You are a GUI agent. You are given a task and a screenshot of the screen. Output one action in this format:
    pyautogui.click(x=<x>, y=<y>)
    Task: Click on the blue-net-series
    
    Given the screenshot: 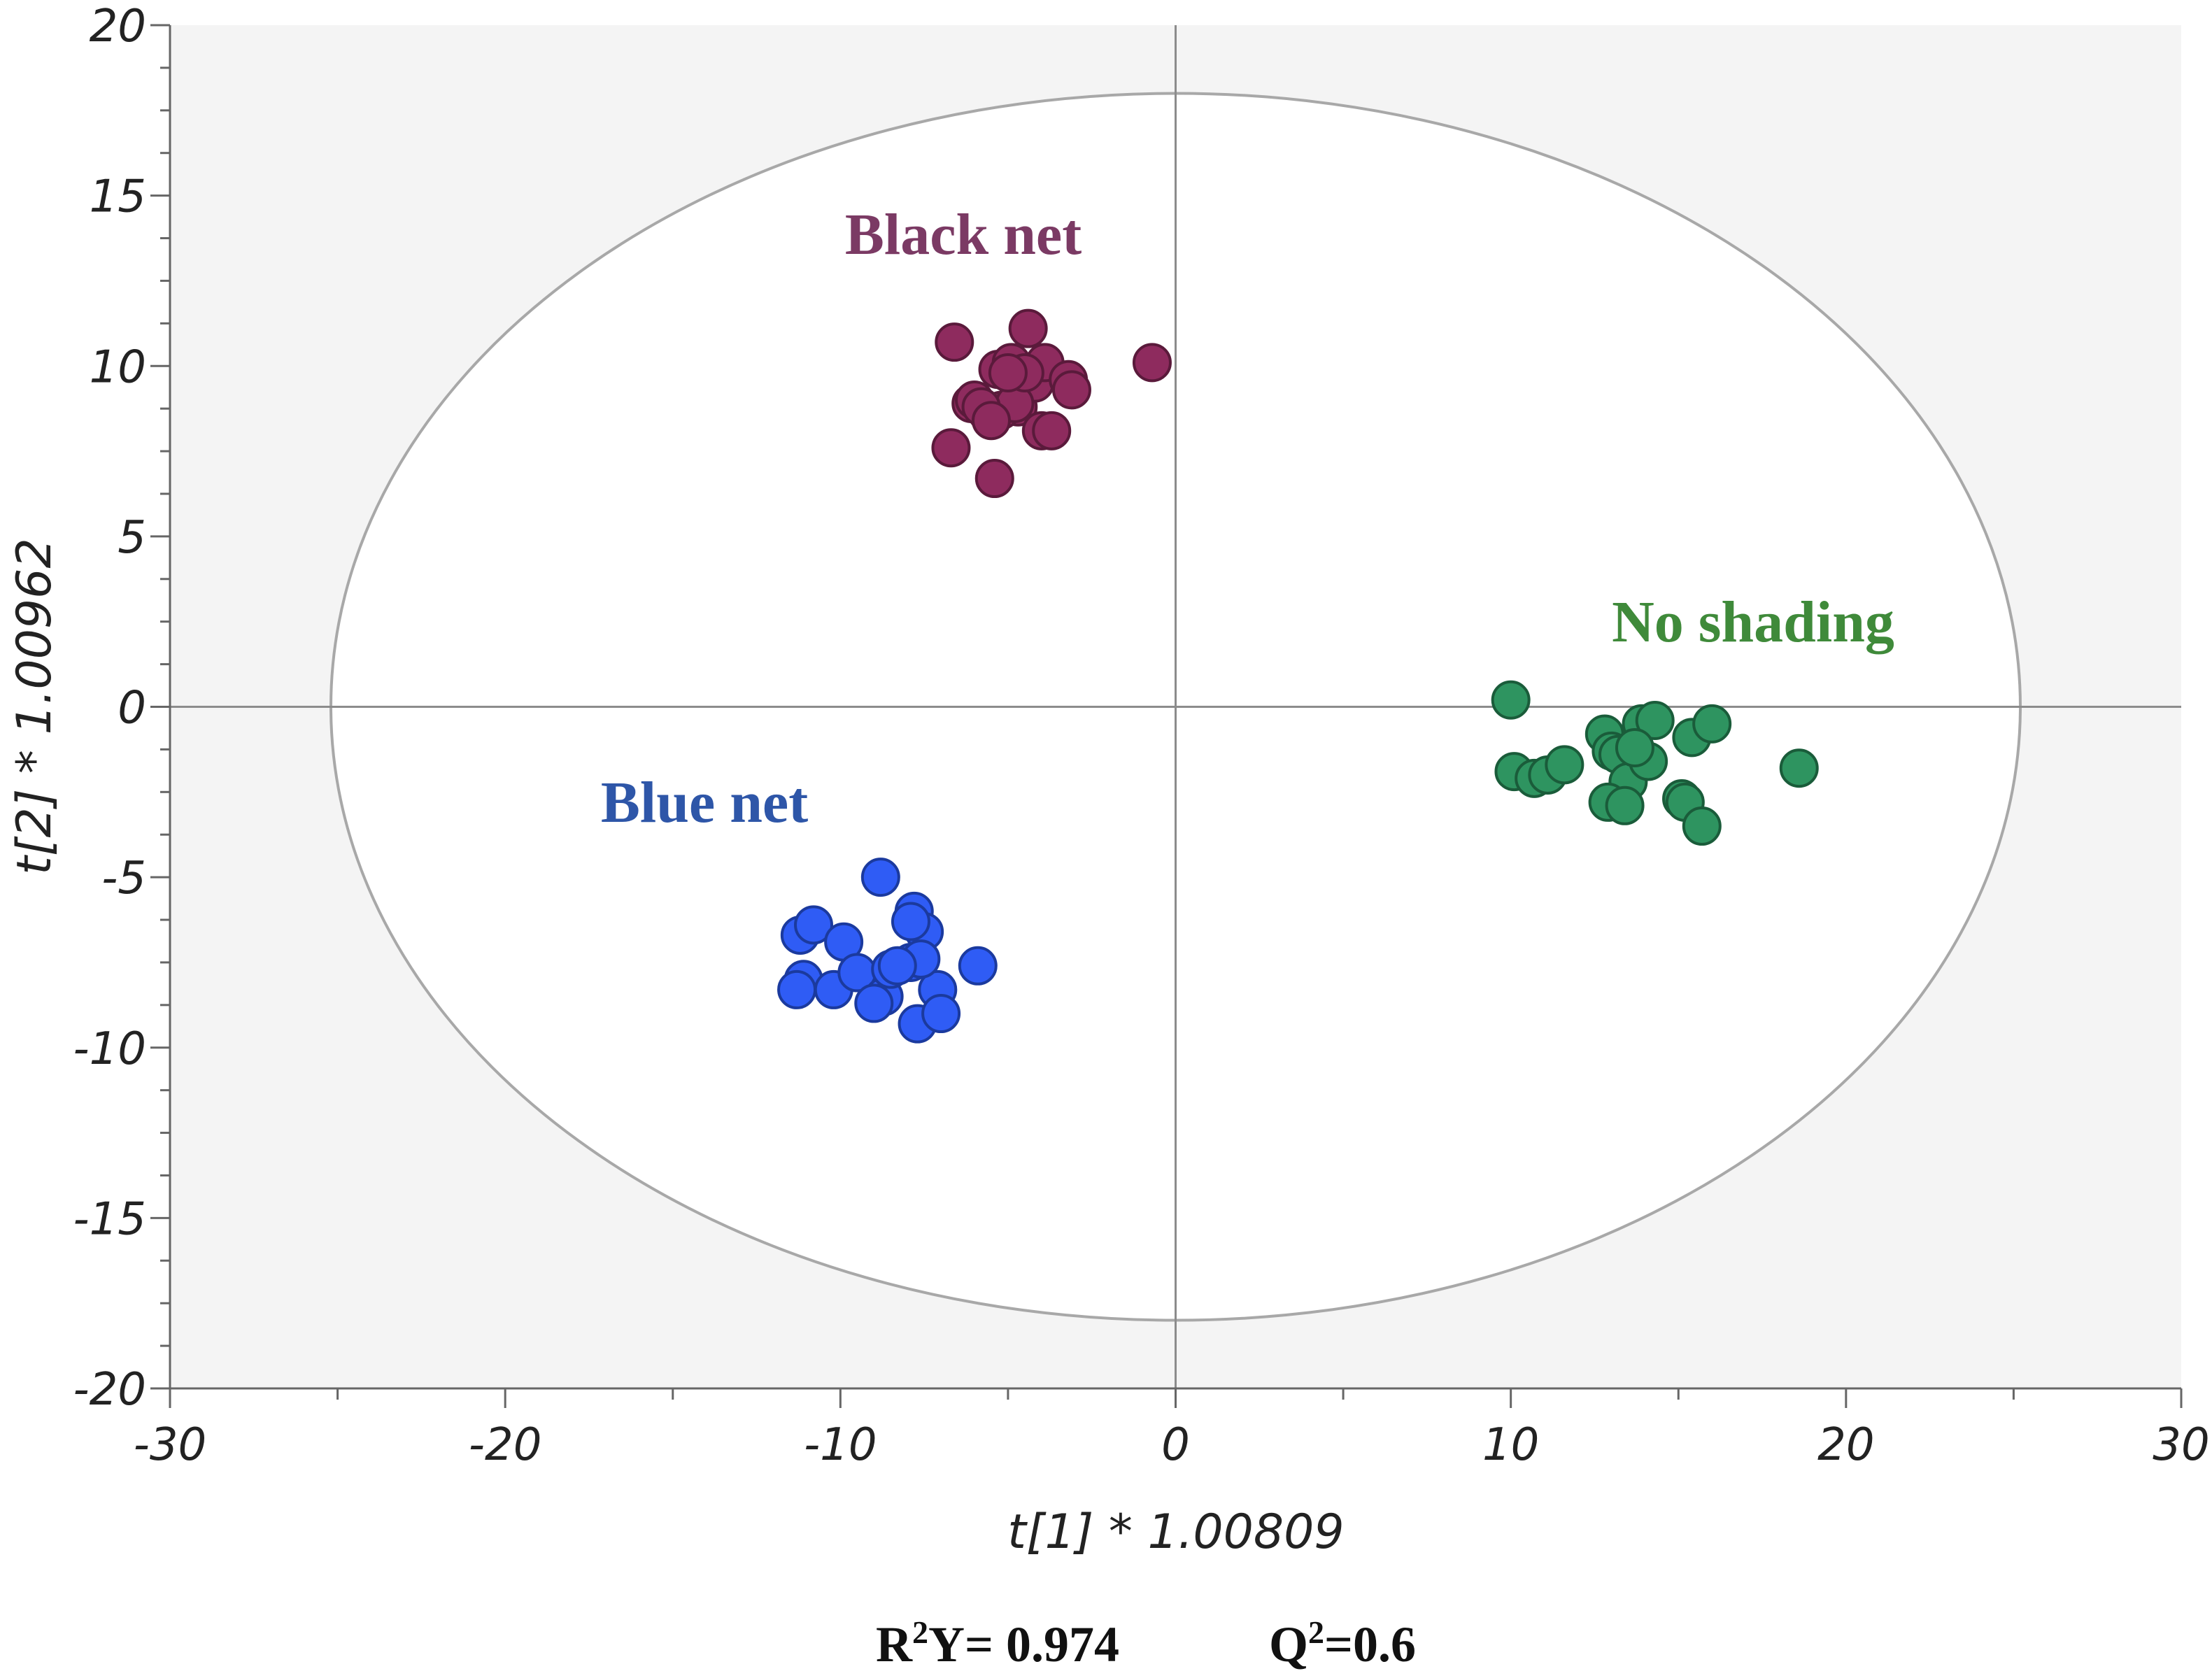 What is the action you would take?
    pyautogui.click(x=887, y=951)
    